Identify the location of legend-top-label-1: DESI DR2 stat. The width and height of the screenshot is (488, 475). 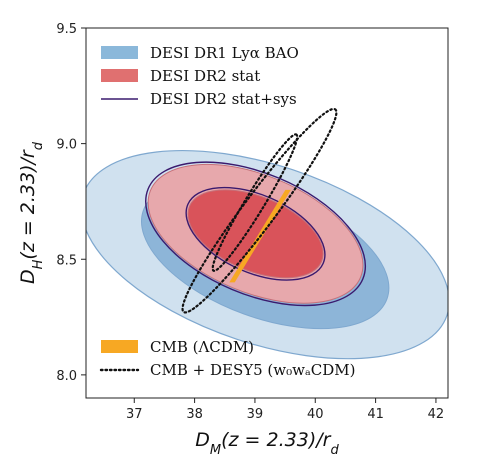
(205, 76).